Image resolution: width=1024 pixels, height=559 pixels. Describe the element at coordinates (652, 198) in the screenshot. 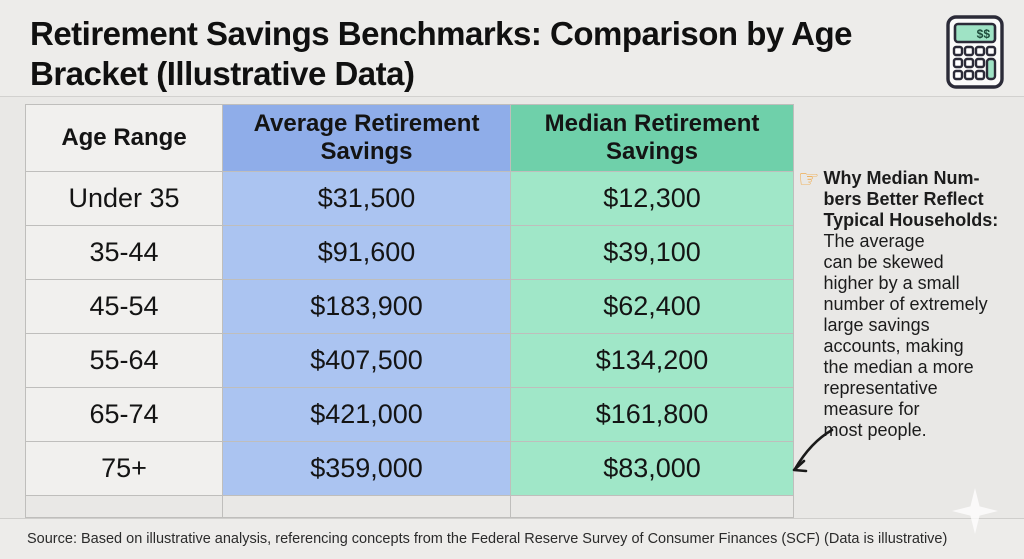

I see `cell-median: $12,300` at that location.